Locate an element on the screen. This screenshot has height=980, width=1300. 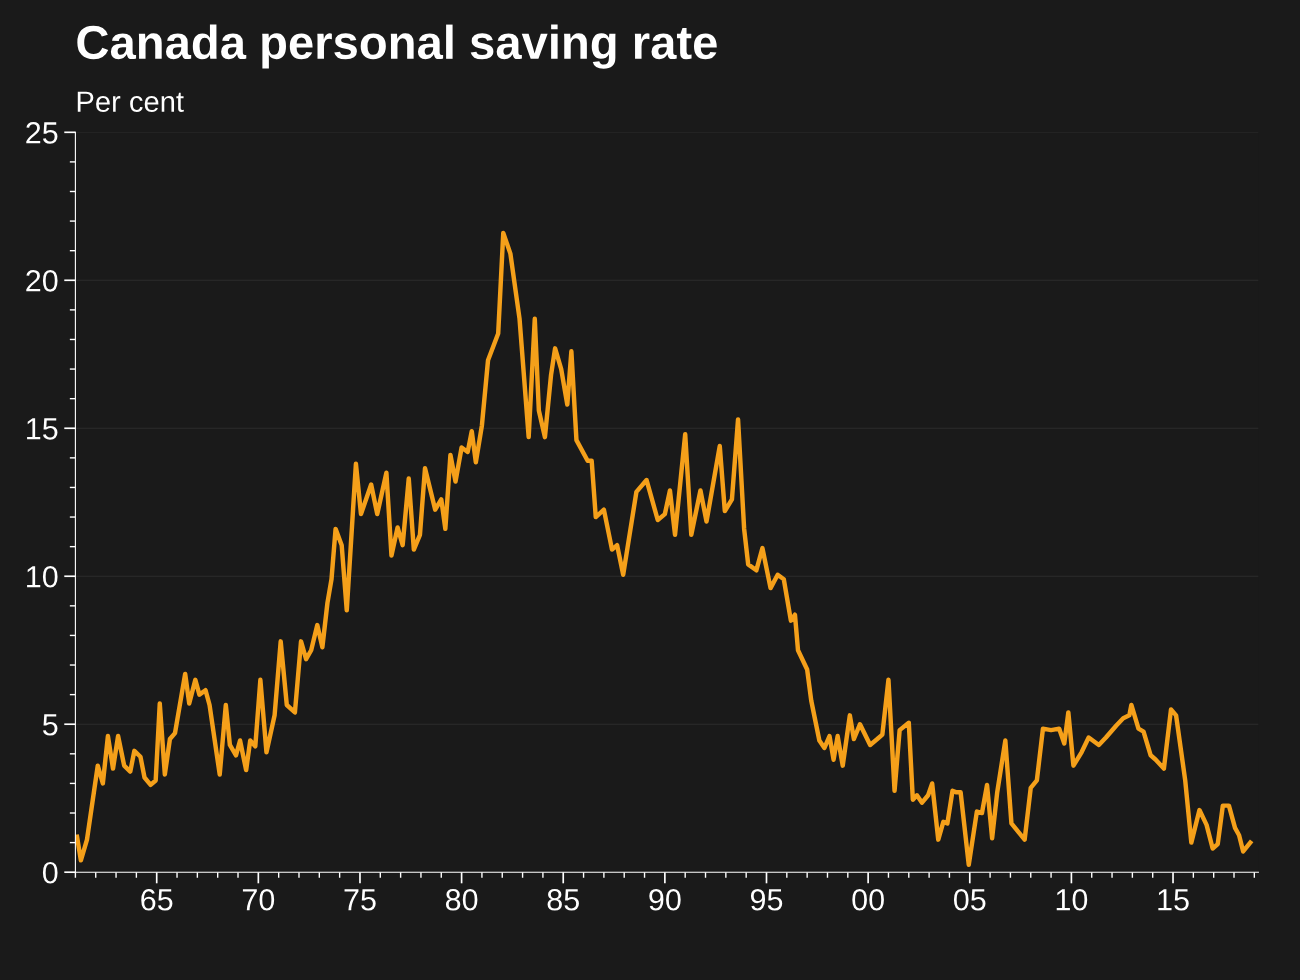
y-tick-label: 5 is located at coordinates (50, 725).